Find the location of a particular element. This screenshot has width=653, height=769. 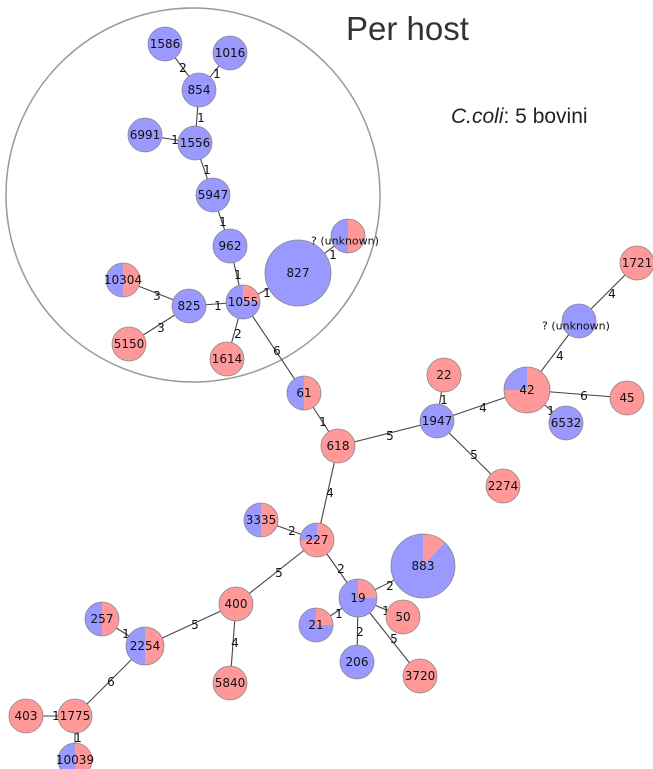

node-1016: 1016 is located at coordinates (230, 53).